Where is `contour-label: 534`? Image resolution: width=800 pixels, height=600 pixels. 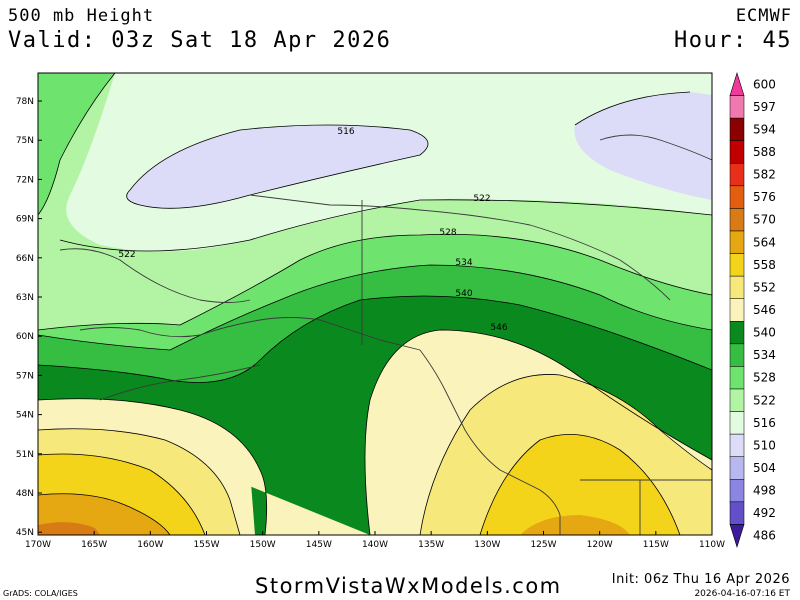 contour-label: 534 is located at coordinates (463, 263).